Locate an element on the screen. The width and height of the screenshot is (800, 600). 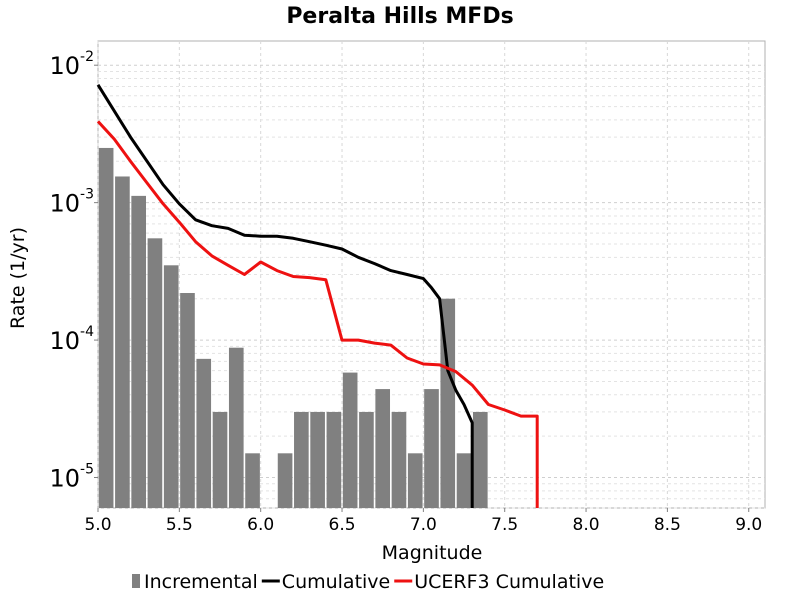
legend: Incremental Cumulative UCERF3 Cumulative is located at coordinates (368, 582).